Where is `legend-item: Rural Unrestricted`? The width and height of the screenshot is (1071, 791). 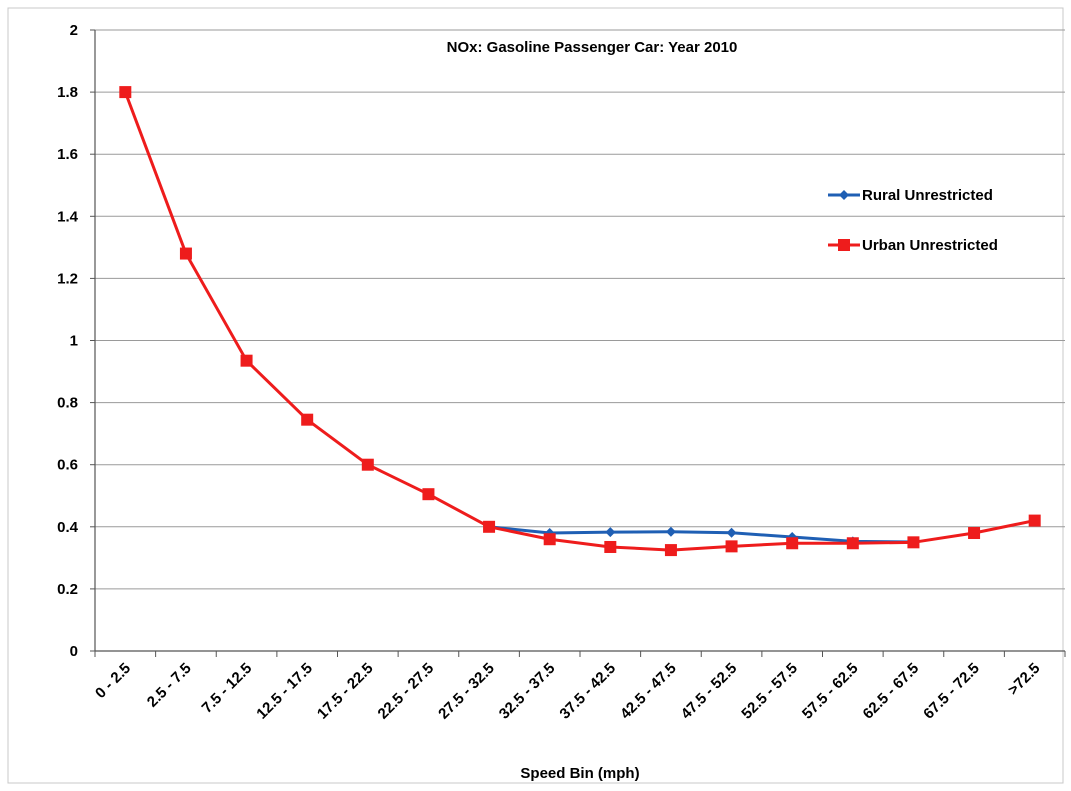
legend-item: Rural Unrestricted is located at coordinates (910, 195).